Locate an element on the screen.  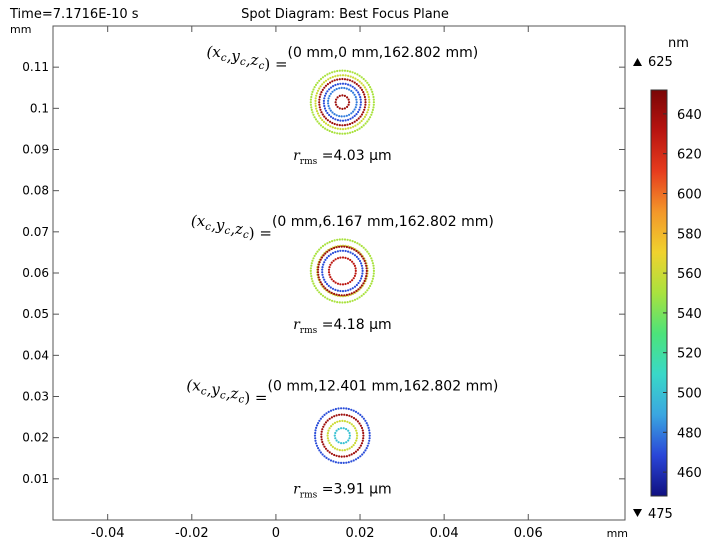
center-coord-prefix: (xc,yc,zc) = is located at coordinates (231, 227).